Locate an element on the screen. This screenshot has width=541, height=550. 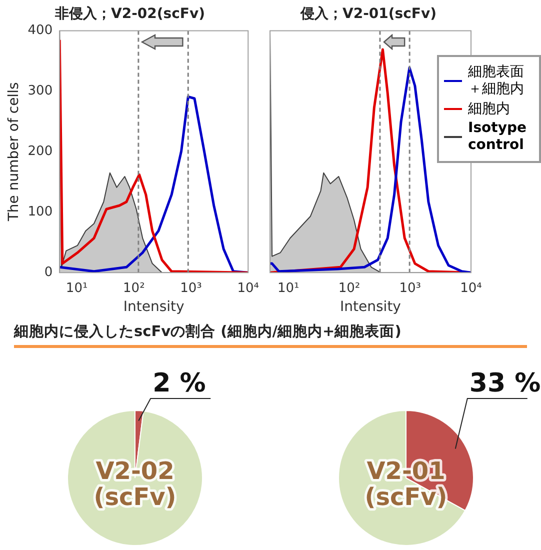
legend-label: 細胞内 is located at coordinates (489, 109).